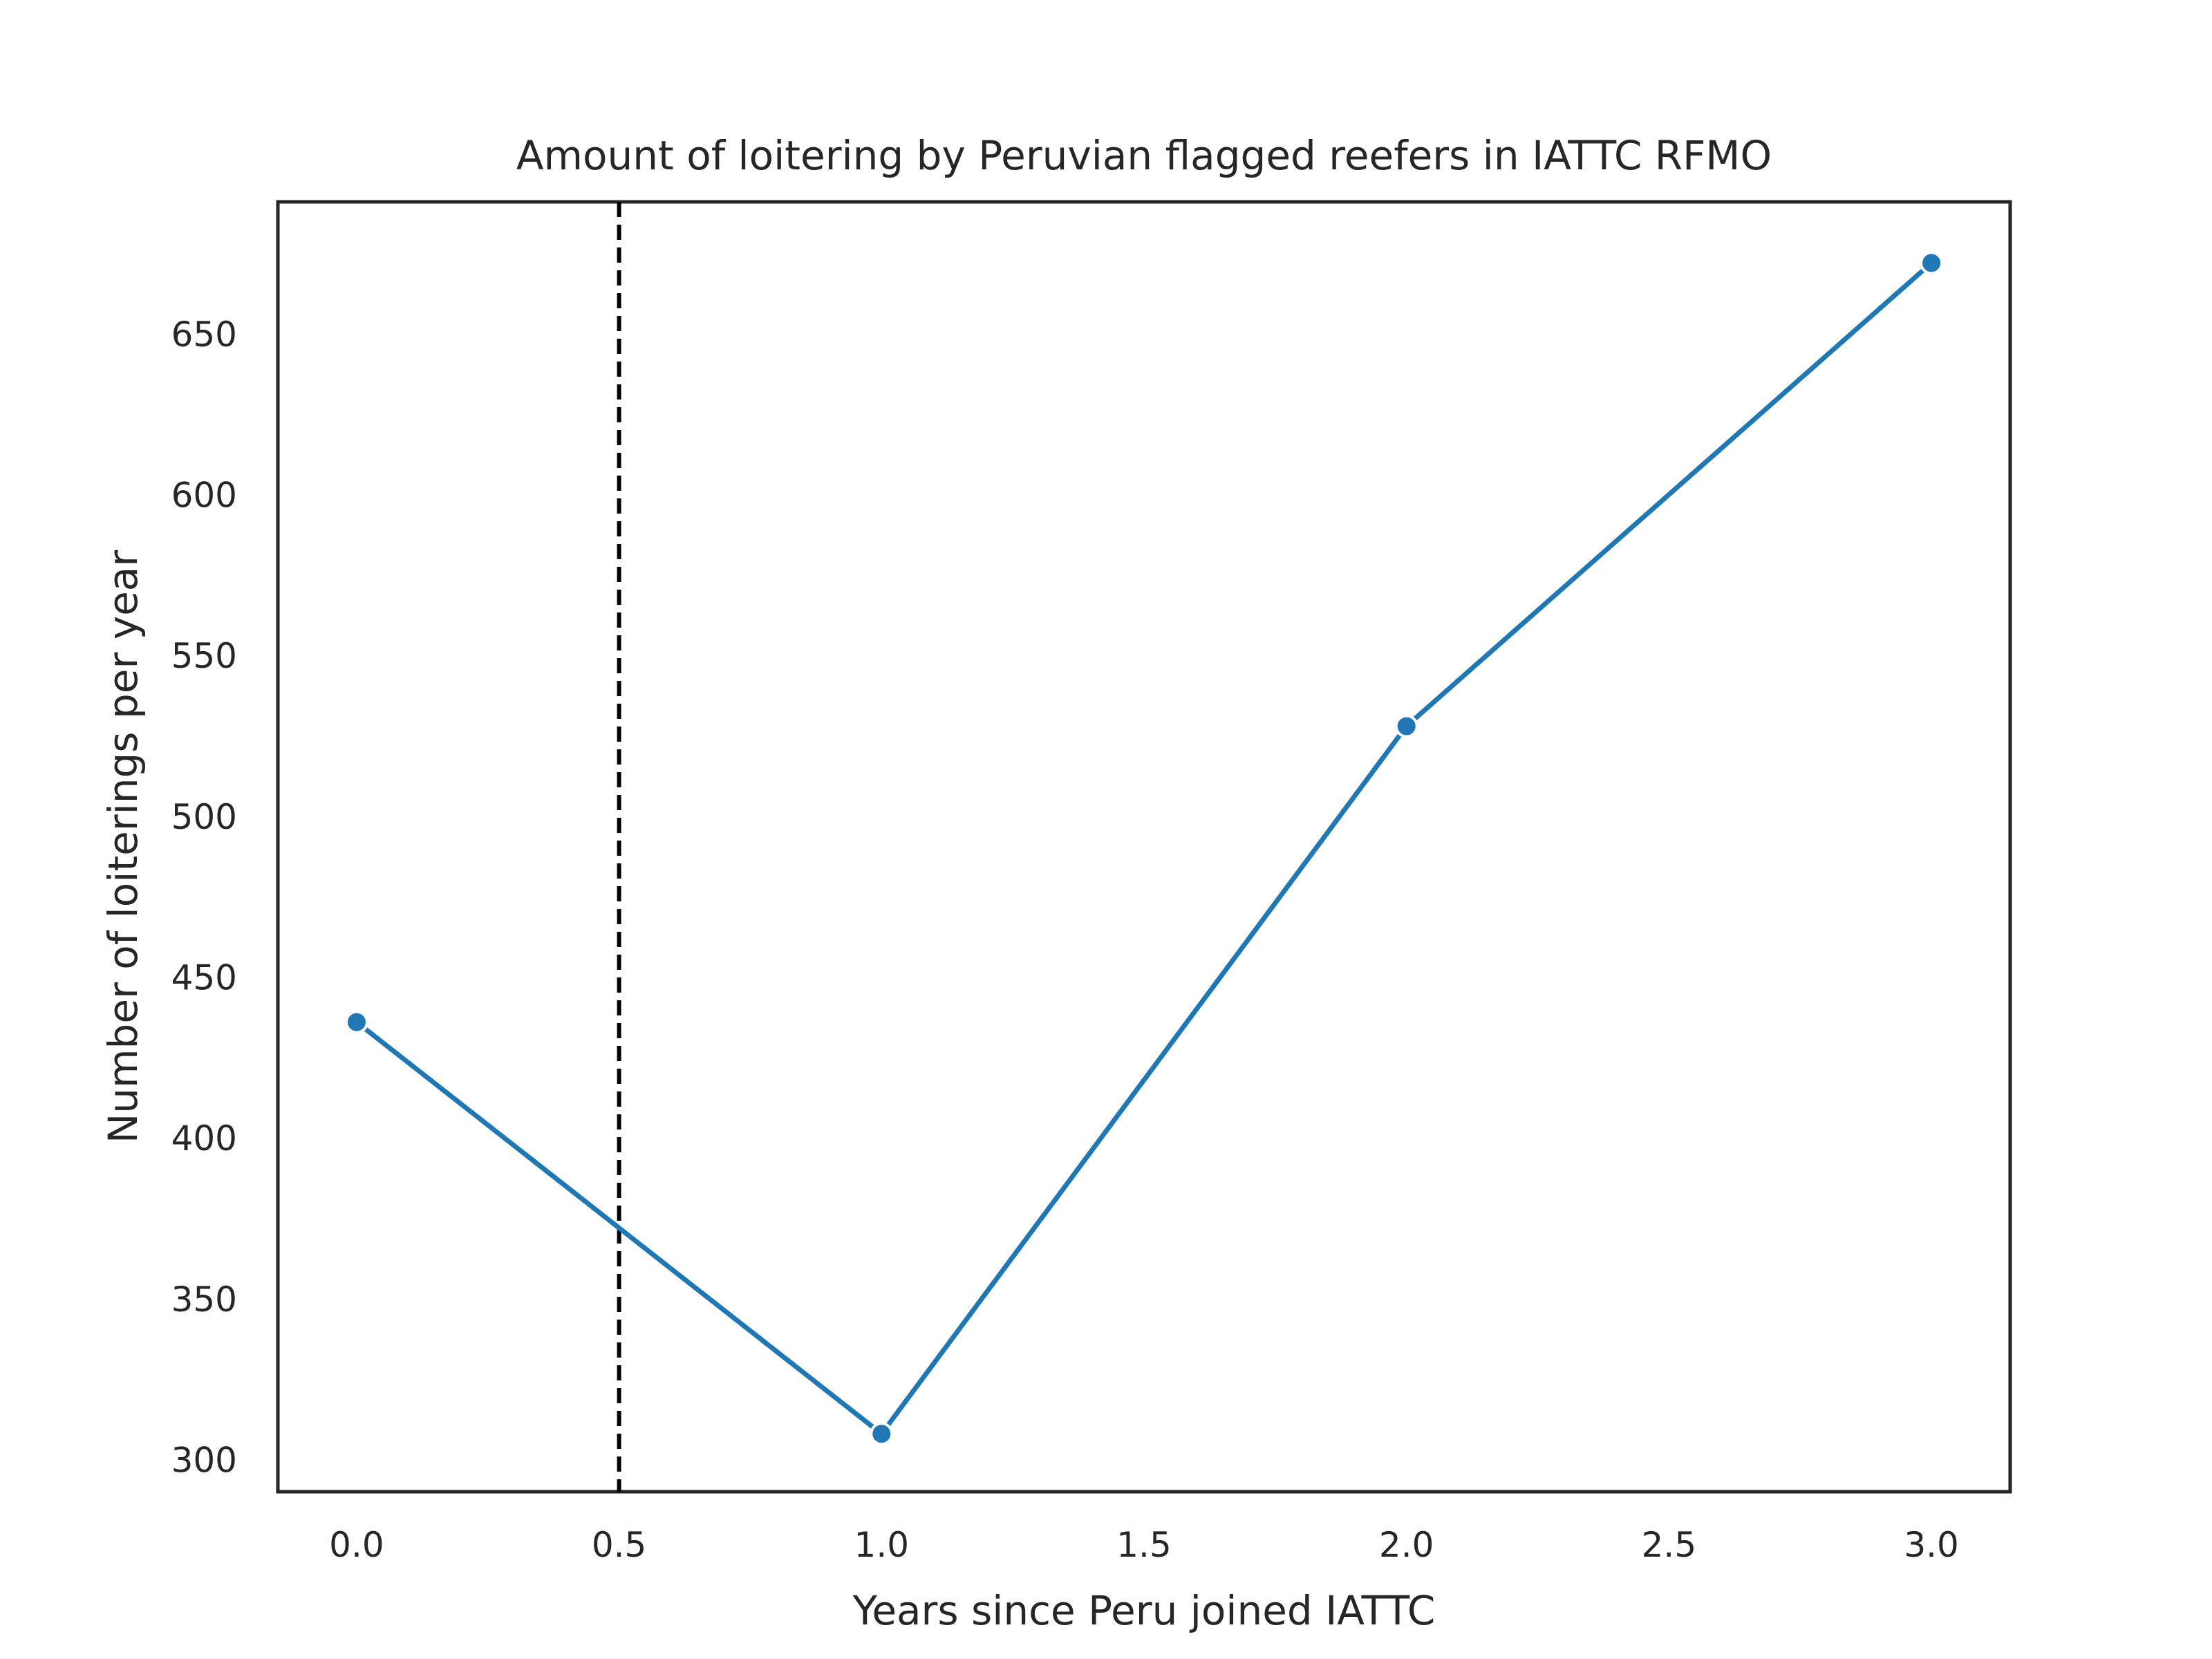 The height and width of the screenshot is (1659, 2212). What do you see at coordinates (204, 977) in the screenshot?
I see `y-tick-label: 450` at bounding box center [204, 977].